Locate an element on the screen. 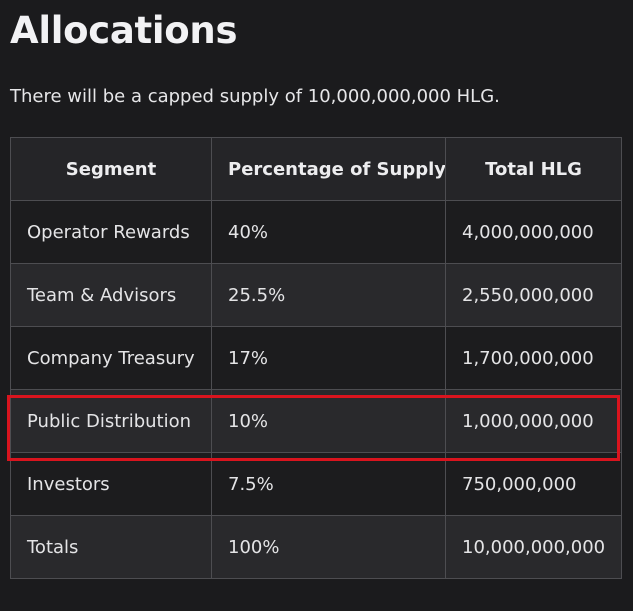  table-header-row: Segment Percentage of Supply Total HLG is located at coordinates (316, 169).